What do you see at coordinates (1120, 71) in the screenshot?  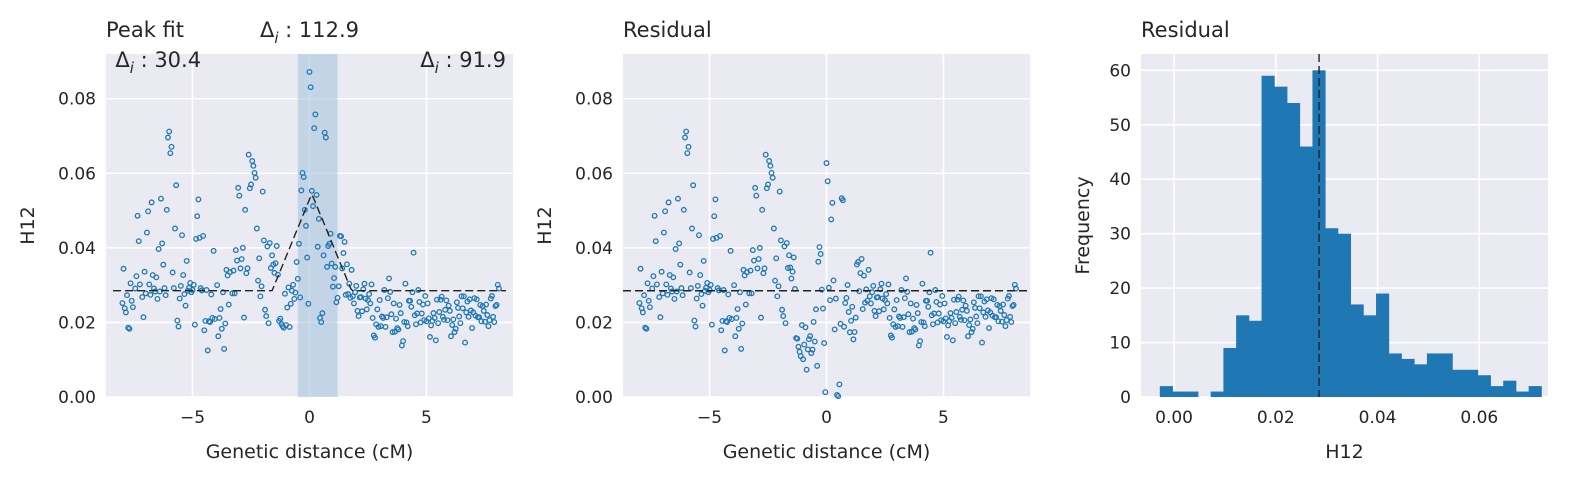 I see `y-tick-label: 60` at bounding box center [1120, 71].